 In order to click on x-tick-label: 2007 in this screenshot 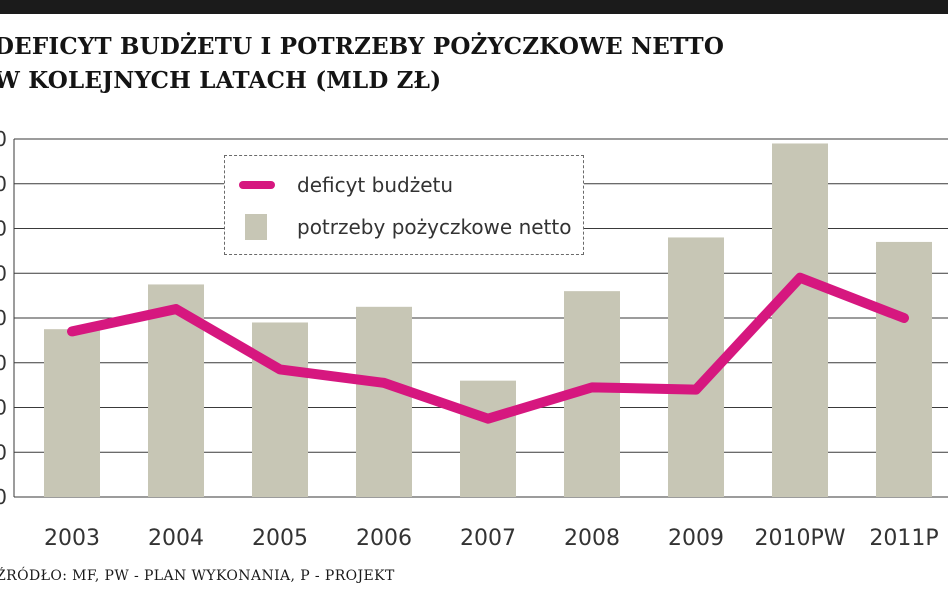, I will do `click(488, 538)`.